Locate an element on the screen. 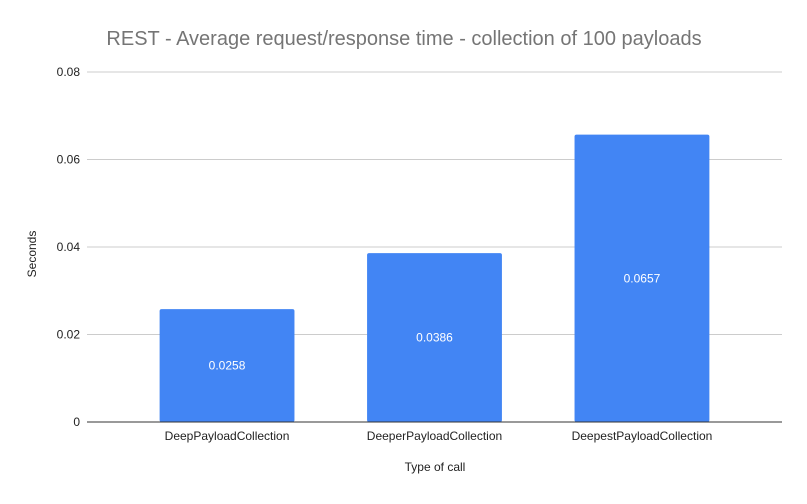 The width and height of the screenshot is (807, 504). y-tick-label: 0.04 is located at coordinates (69, 247).